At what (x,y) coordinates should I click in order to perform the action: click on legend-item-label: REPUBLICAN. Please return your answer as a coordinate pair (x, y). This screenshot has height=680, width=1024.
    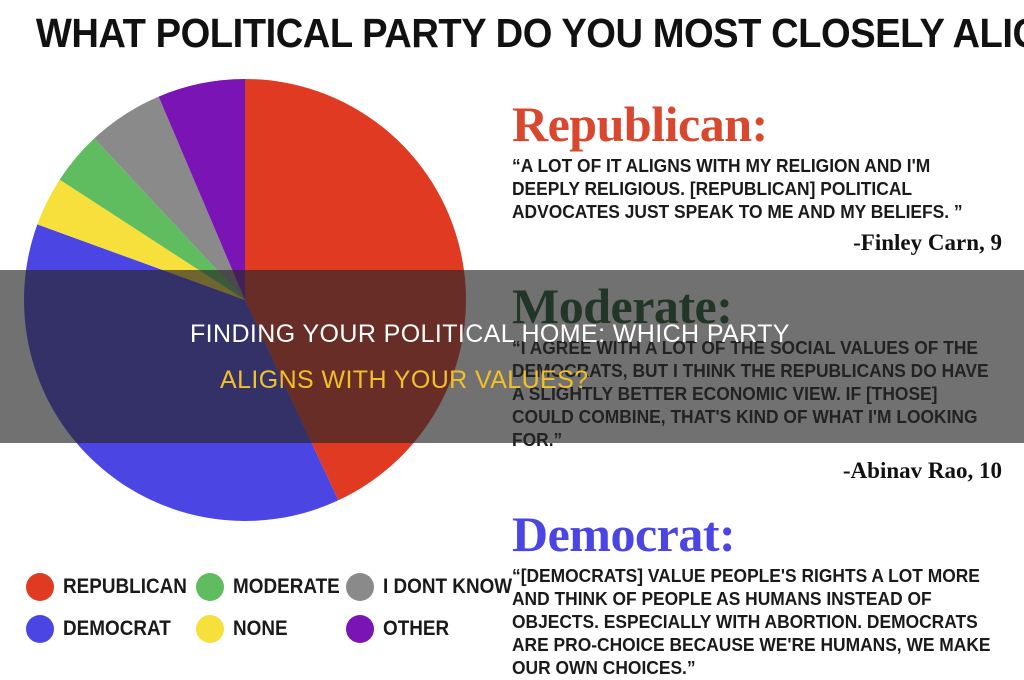
    Looking at the image, I should click on (125, 586).